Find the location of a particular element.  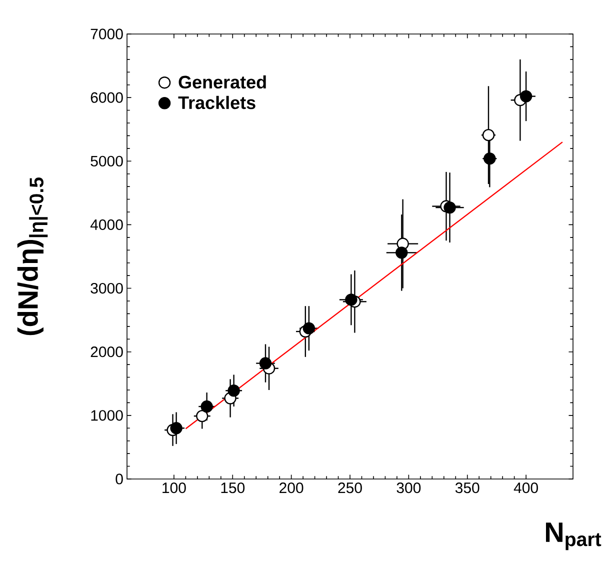

y-tick-label: 3000 is located at coordinates (106, 288).